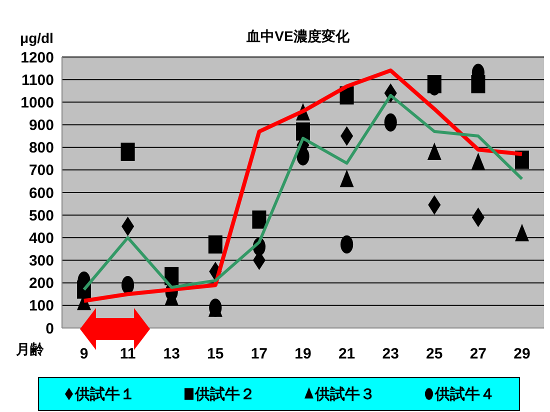  Describe the element at coordinates (434, 354) in the screenshot. I see `x-tick-label: 25` at that location.